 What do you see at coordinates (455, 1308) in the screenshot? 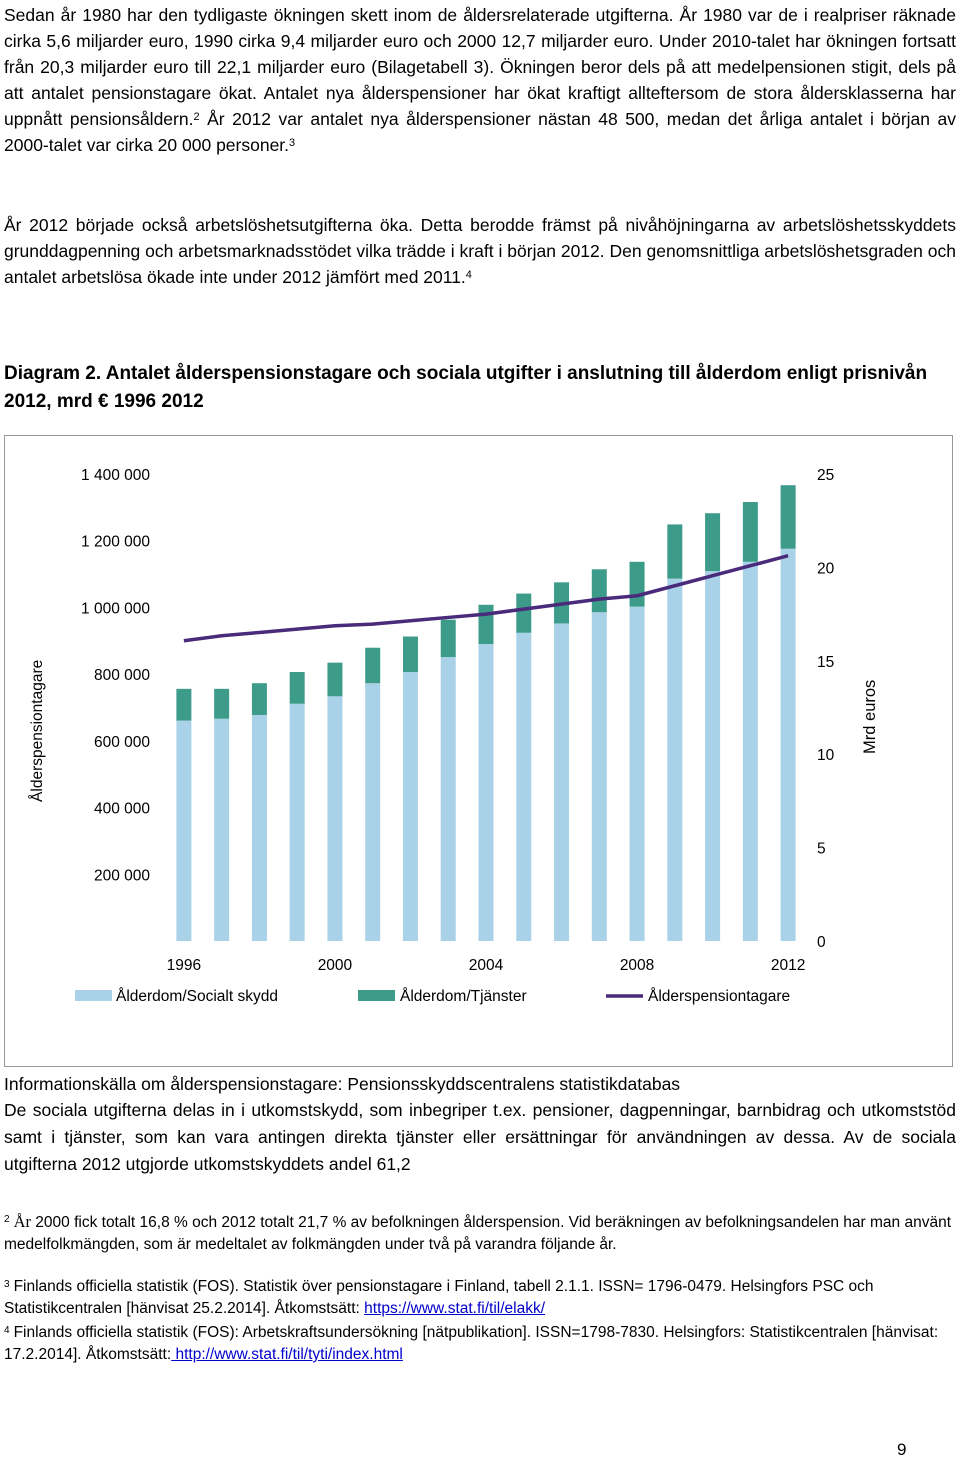
I see `footnote-3-link: https://www.stat.fi/til/elakk/` at bounding box center [455, 1308].